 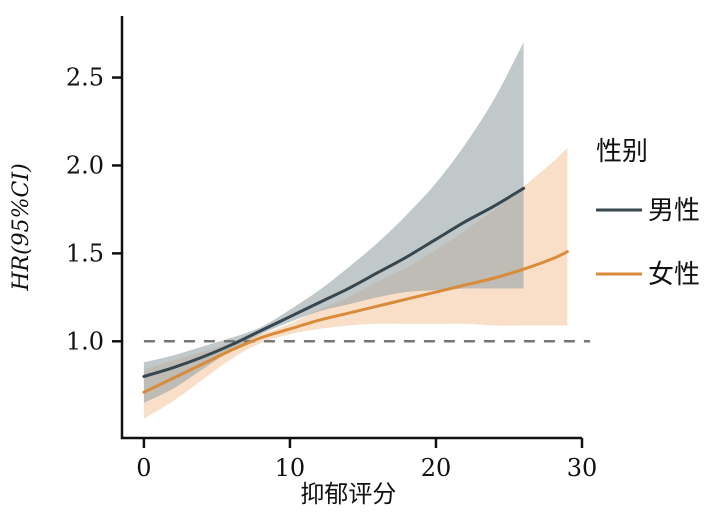 What do you see at coordinates (290, 468) in the screenshot?
I see `x-tick-label: 10` at bounding box center [290, 468].